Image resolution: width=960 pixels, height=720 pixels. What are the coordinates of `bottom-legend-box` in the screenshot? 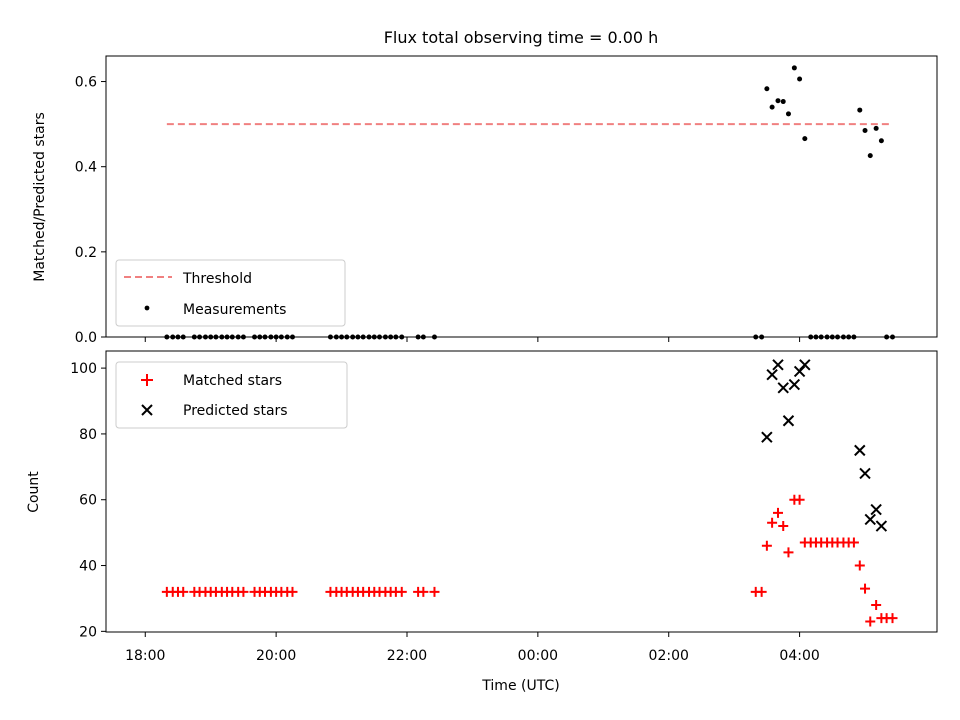 It's located at (231, 395).